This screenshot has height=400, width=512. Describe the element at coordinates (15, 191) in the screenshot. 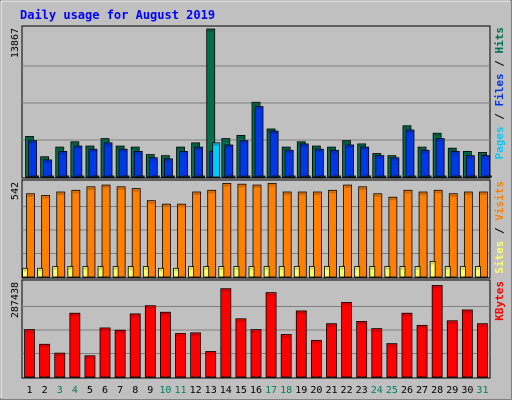

I see `panel-max-label: 542` at that location.